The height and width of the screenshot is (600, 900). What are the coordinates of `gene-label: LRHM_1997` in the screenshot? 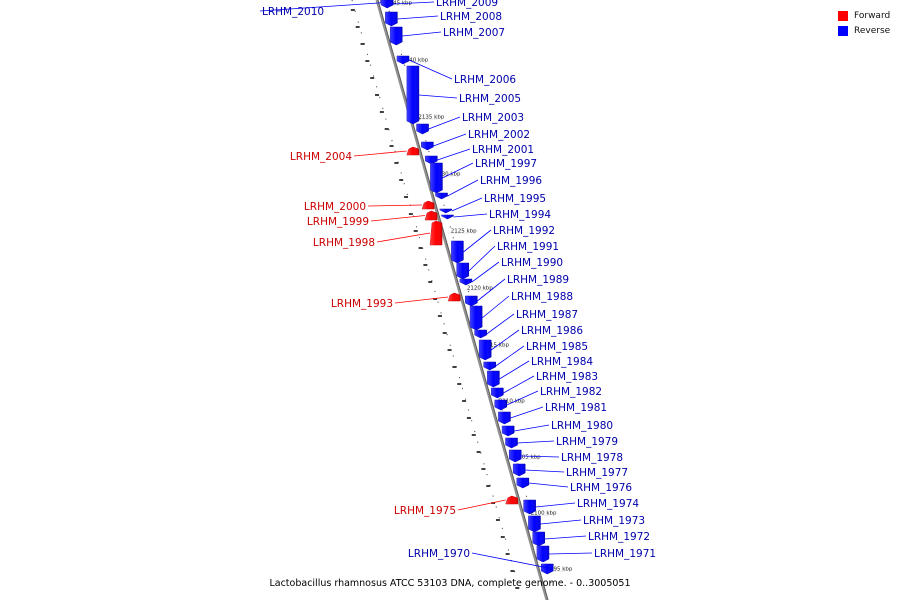 It's located at (506, 164).